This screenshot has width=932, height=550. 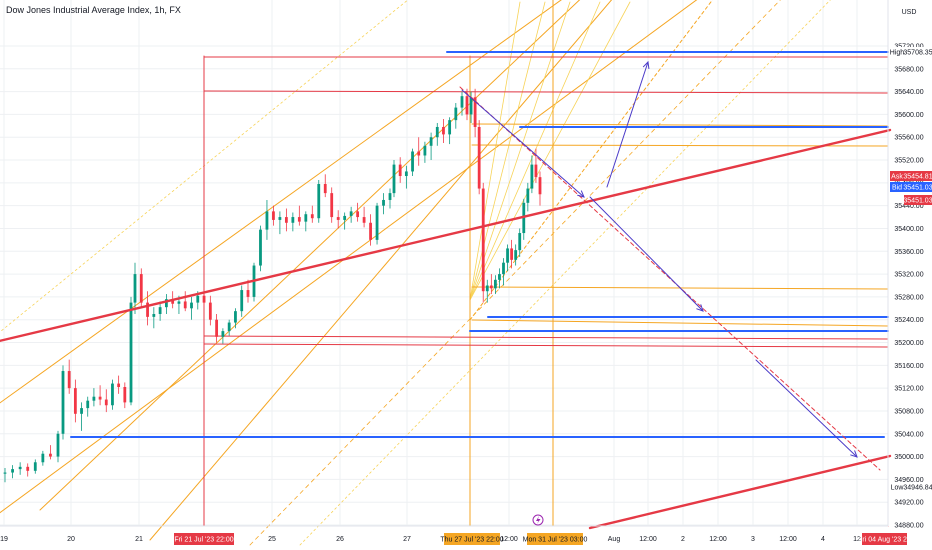 I want to click on bid-tag-bg, so click(x=918, y=187).